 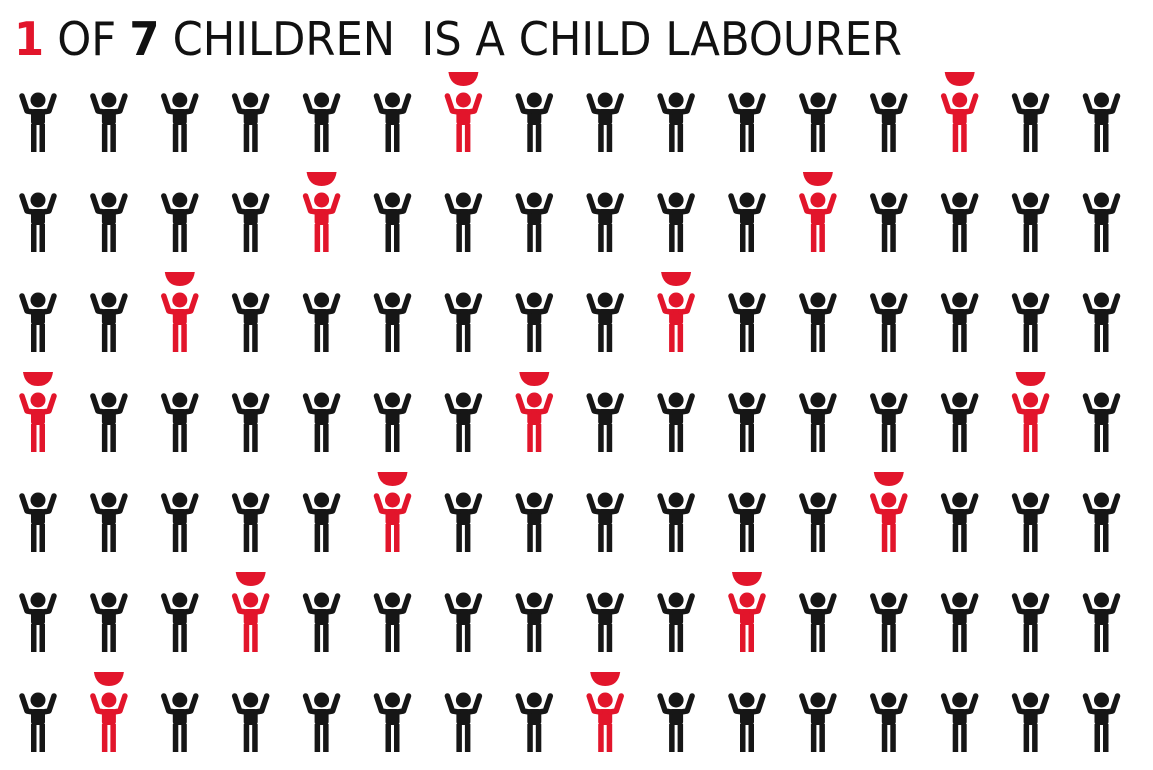 I want to click on chart-title: 1 OF 7 CHILDREN IS A CHILD LABOURER, so click(x=458, y=39).